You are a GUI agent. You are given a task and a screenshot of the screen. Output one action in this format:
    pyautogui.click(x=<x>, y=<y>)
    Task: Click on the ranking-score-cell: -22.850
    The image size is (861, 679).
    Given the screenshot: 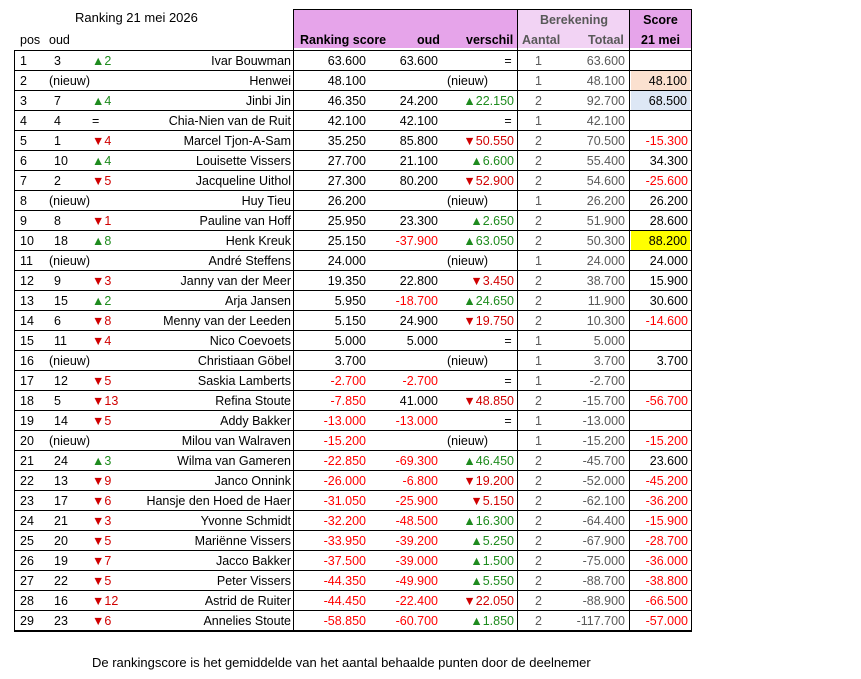 What is the action you would take?
    pyautogui.click(x=344, y=461)
    